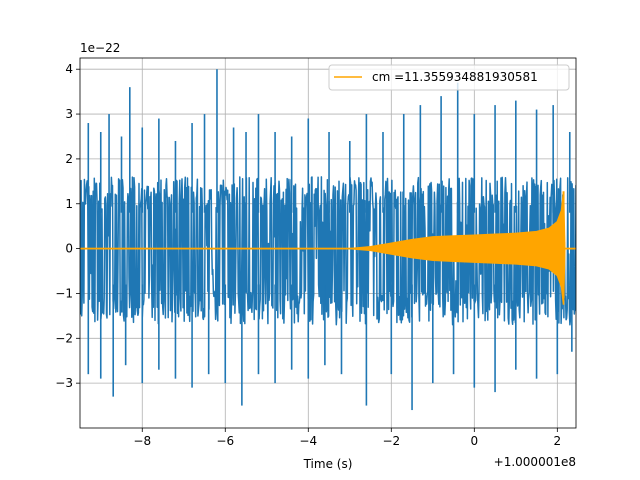 Image resolution: width=640 pixels, height=480 pixels. Describe the element at coordinates (455, 77) in the screenshot. I see `legend-label: cm =11.355934881930581` at that location.